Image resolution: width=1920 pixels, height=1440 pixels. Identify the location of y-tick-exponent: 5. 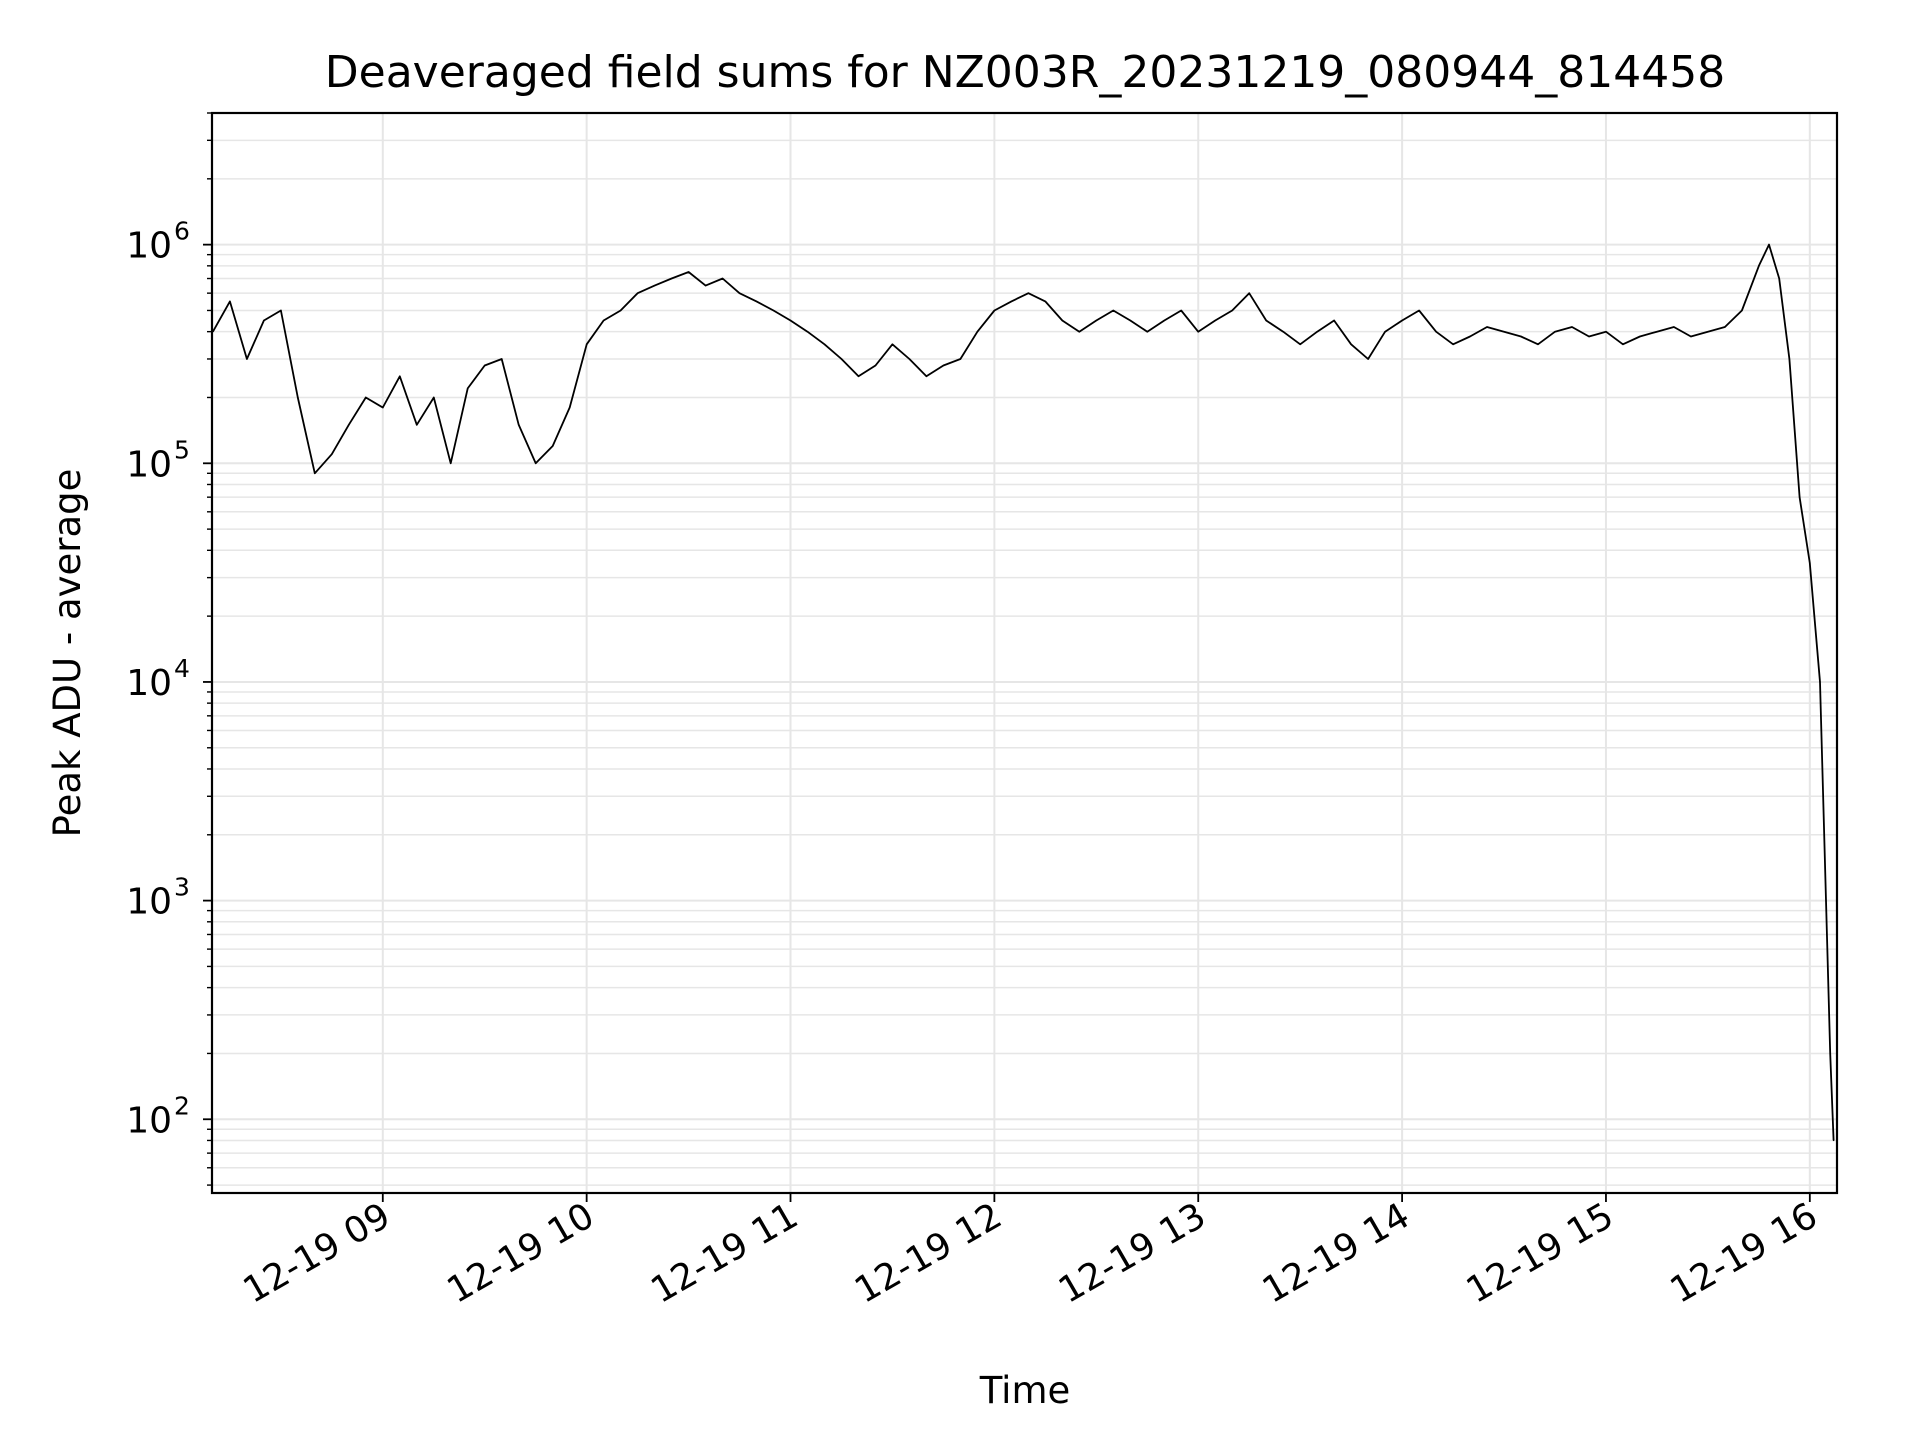
(182, 449).